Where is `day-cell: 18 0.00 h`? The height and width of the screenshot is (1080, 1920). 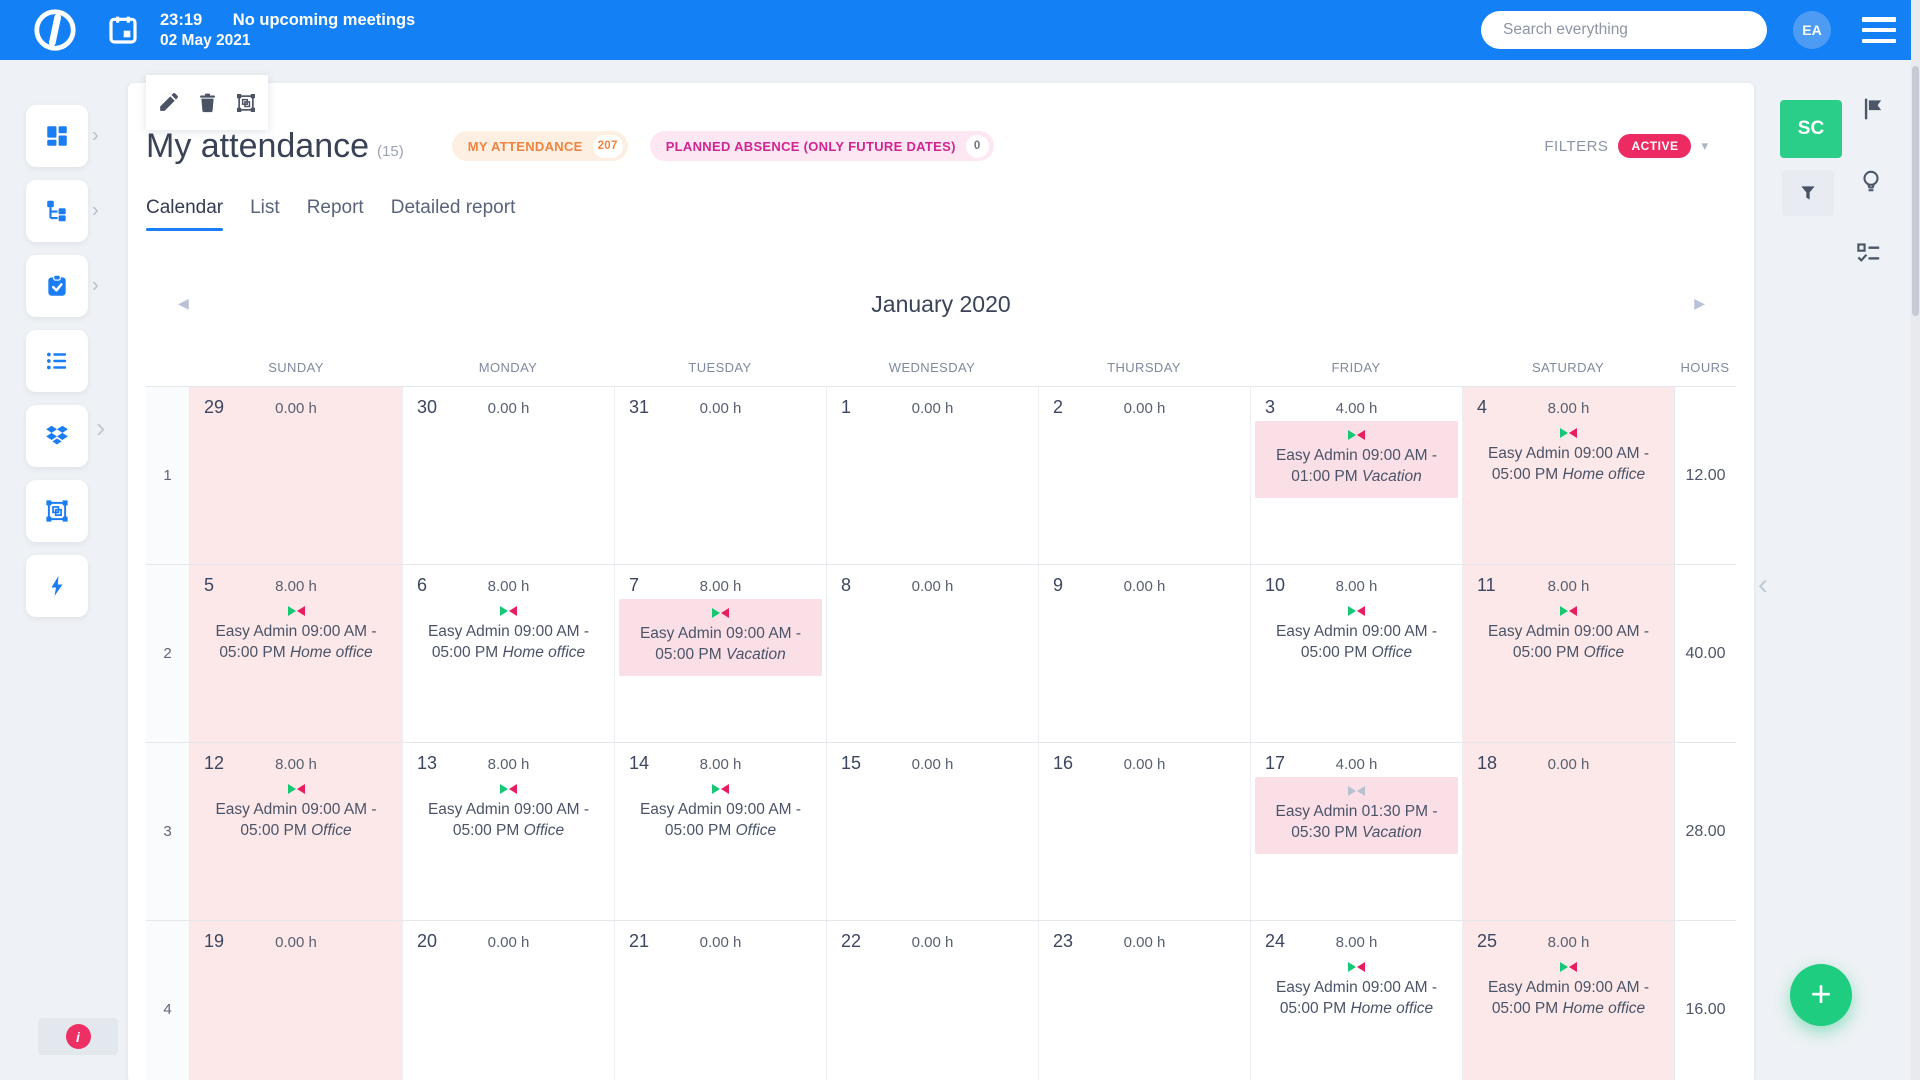 day-cell: 18 0.00 h is located at coordinates (1568, 831).